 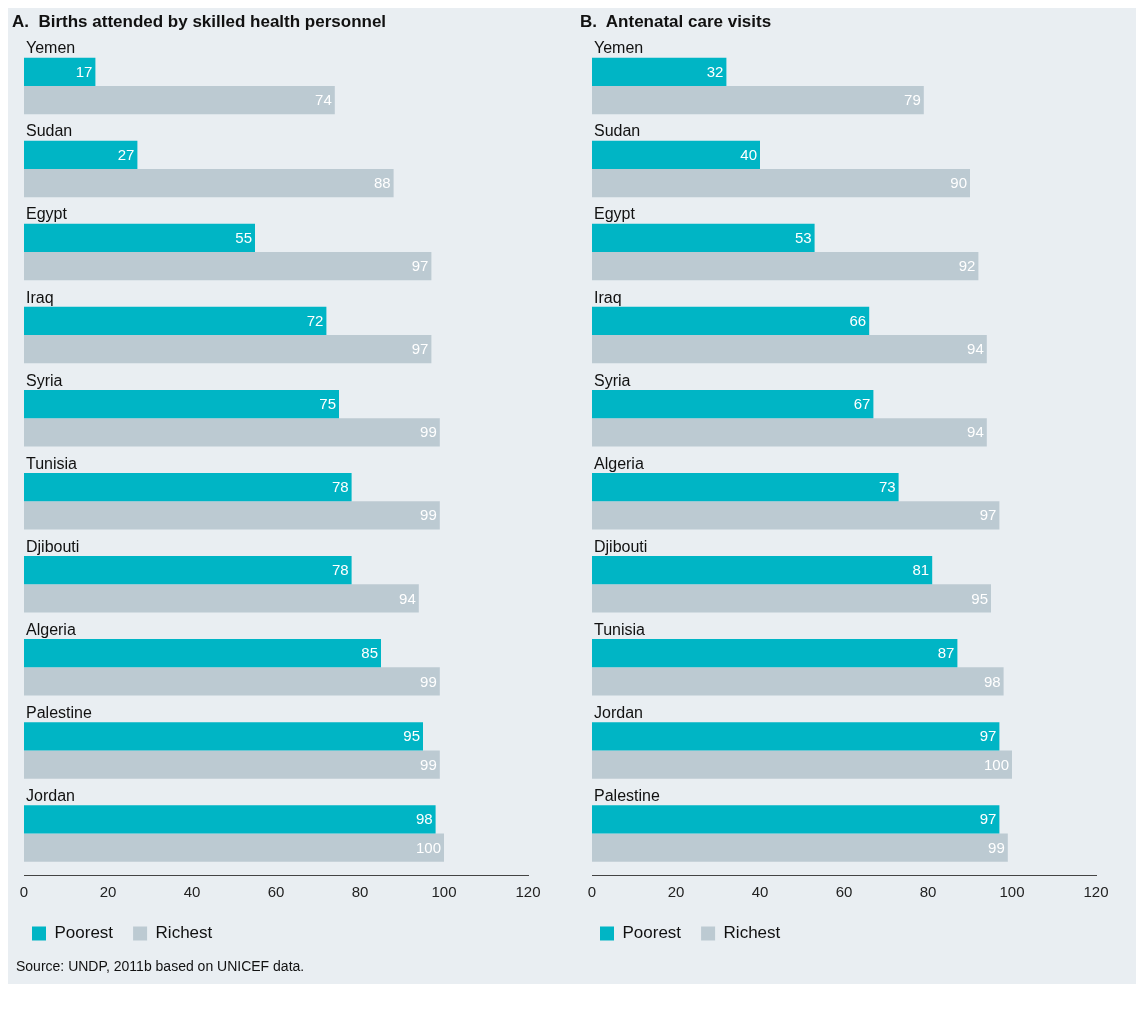 I want to click on chart-title: A. Births attended by skilled health personnel, so click(x=199, y=21).